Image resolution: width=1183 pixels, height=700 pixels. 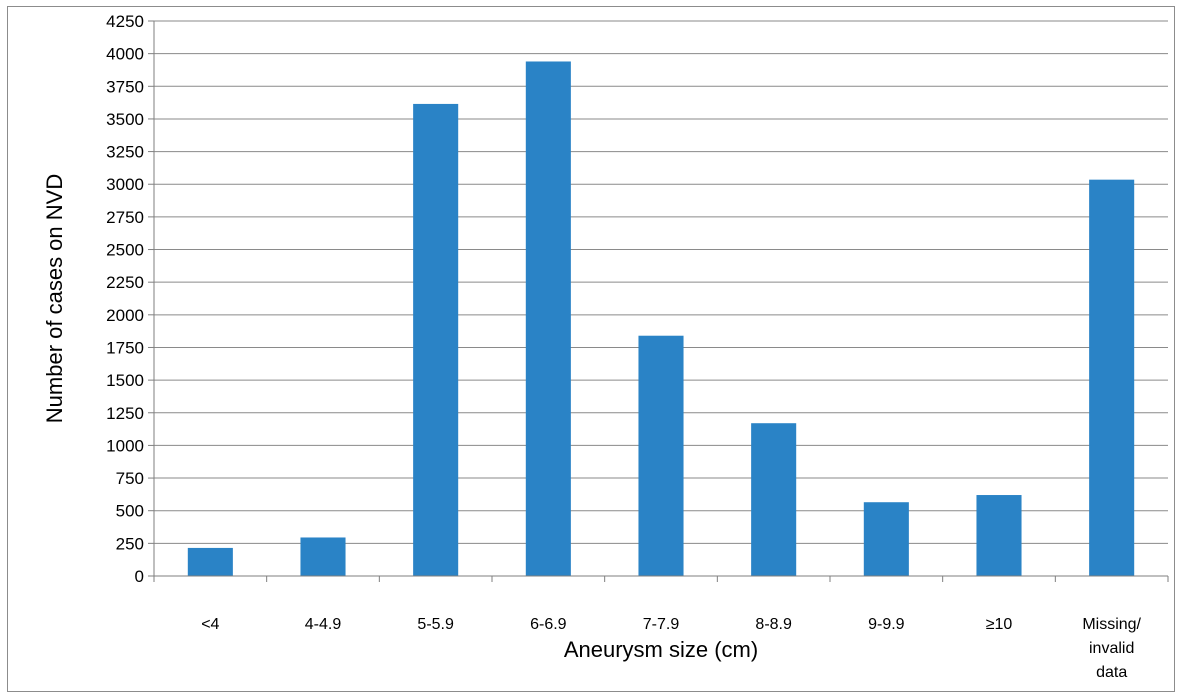 I want to click on y-tick-label: 750, so click(x=130, y=478).